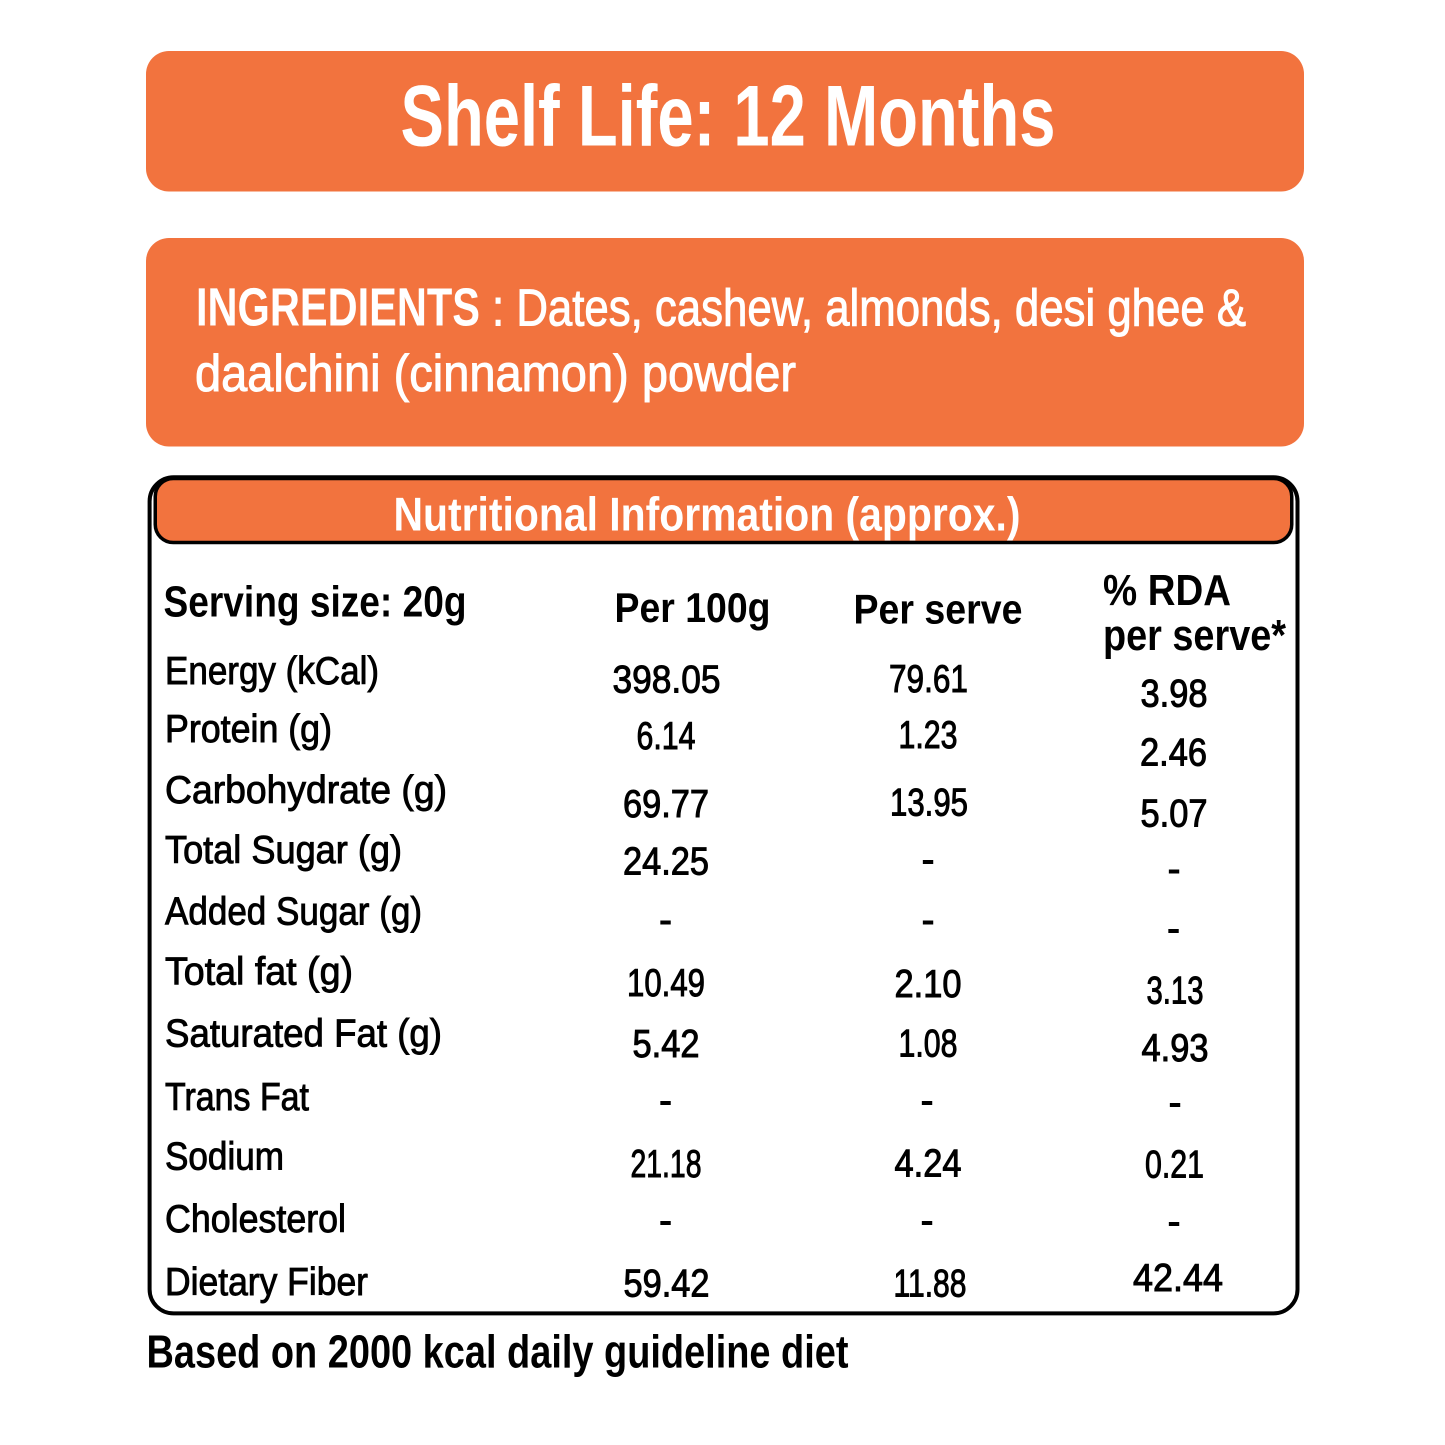 The image size is (1445, 1445). I want to click on svg-text: Carbohydrate (g), so click(306, 790).